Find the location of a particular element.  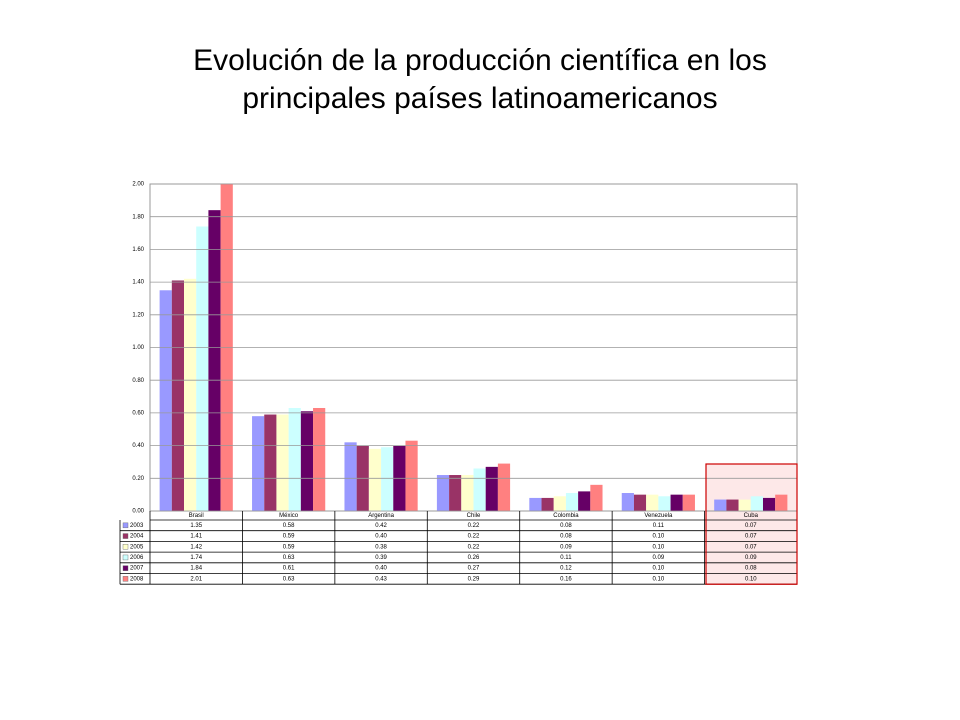

category-label: Colombia is located at coordinates (566, 516).